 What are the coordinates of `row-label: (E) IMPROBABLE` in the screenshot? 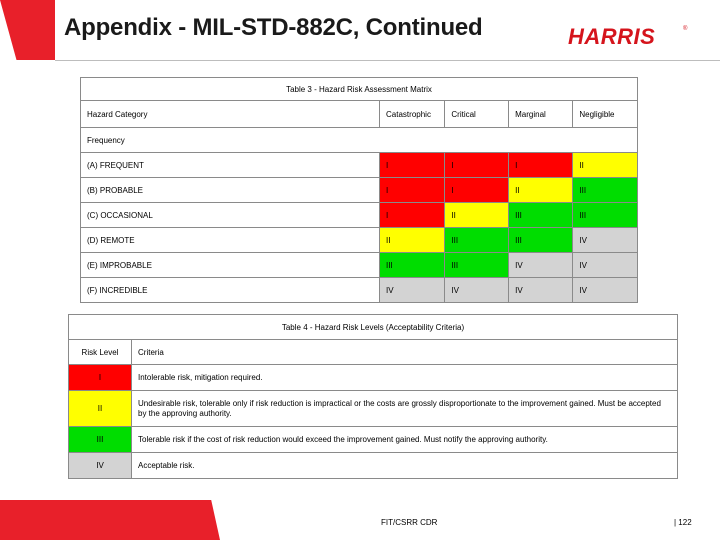 It's located at (230, 265).